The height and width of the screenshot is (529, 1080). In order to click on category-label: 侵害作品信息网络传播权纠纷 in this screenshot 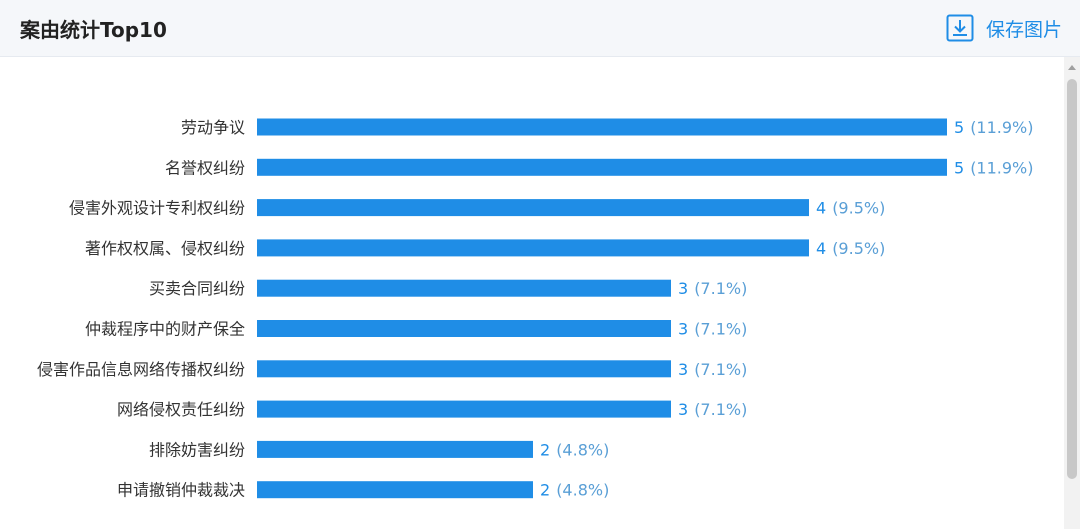, I will do `click(141, 369)`.